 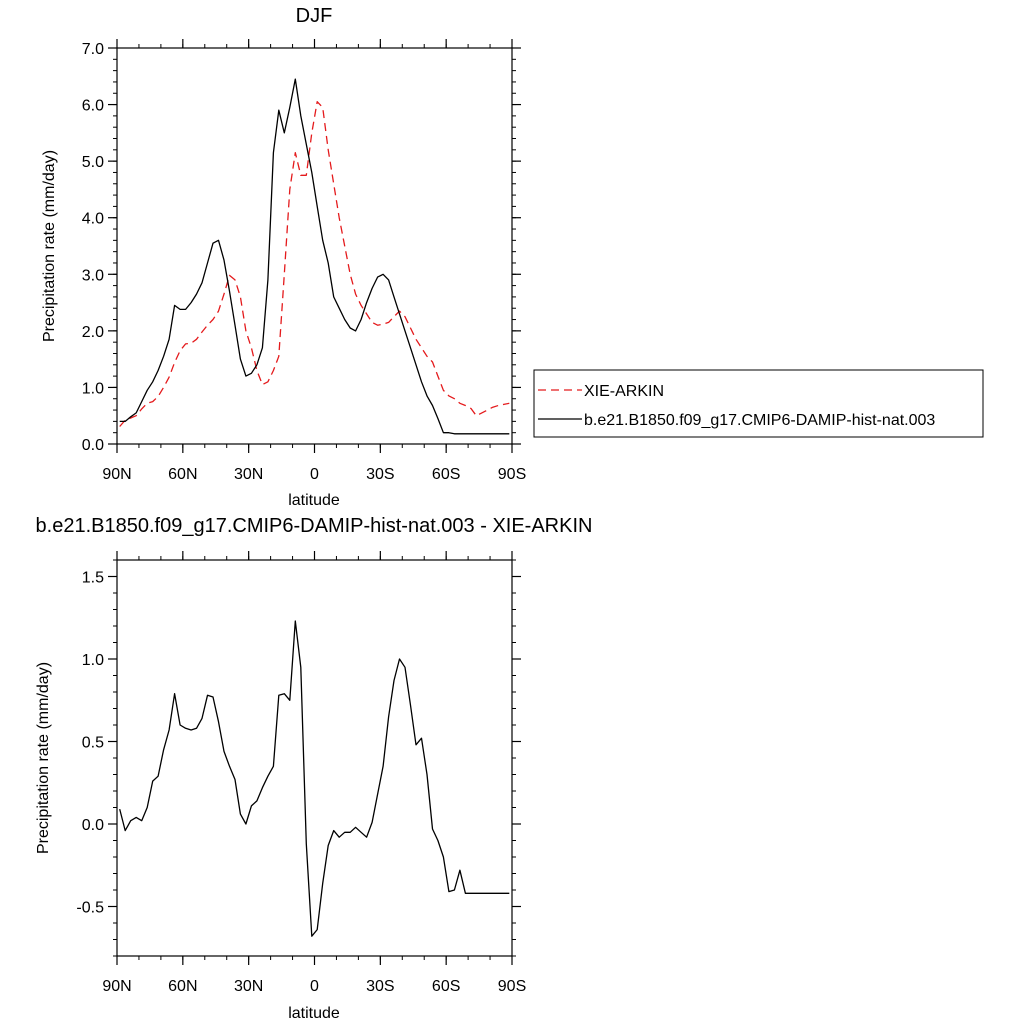 What do you see at coordinates (314, 1013) in the screenshot?
I see `bottom-x-axis-label: latitude` at bounding box center [314, 1013].